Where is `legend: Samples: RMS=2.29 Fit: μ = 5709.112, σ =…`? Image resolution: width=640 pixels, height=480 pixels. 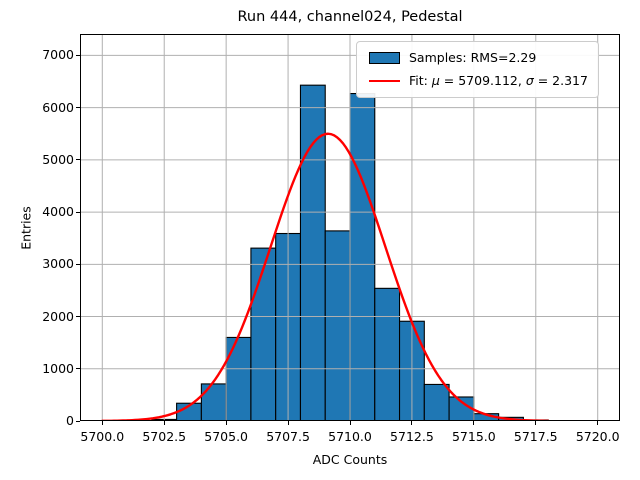
legend: Samples: RMS=2.29 Fit: μ = 5709.112, σ =… is located at coordinates (477, 69).